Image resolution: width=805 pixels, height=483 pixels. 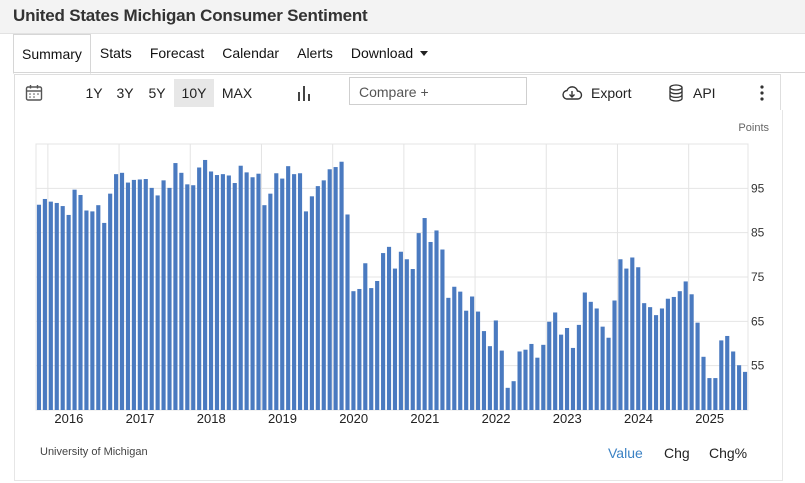 What do you see at coordinates (305, 95) in the screenshot?
I see `bar-chart-icon` at bounding box center [305, 95].